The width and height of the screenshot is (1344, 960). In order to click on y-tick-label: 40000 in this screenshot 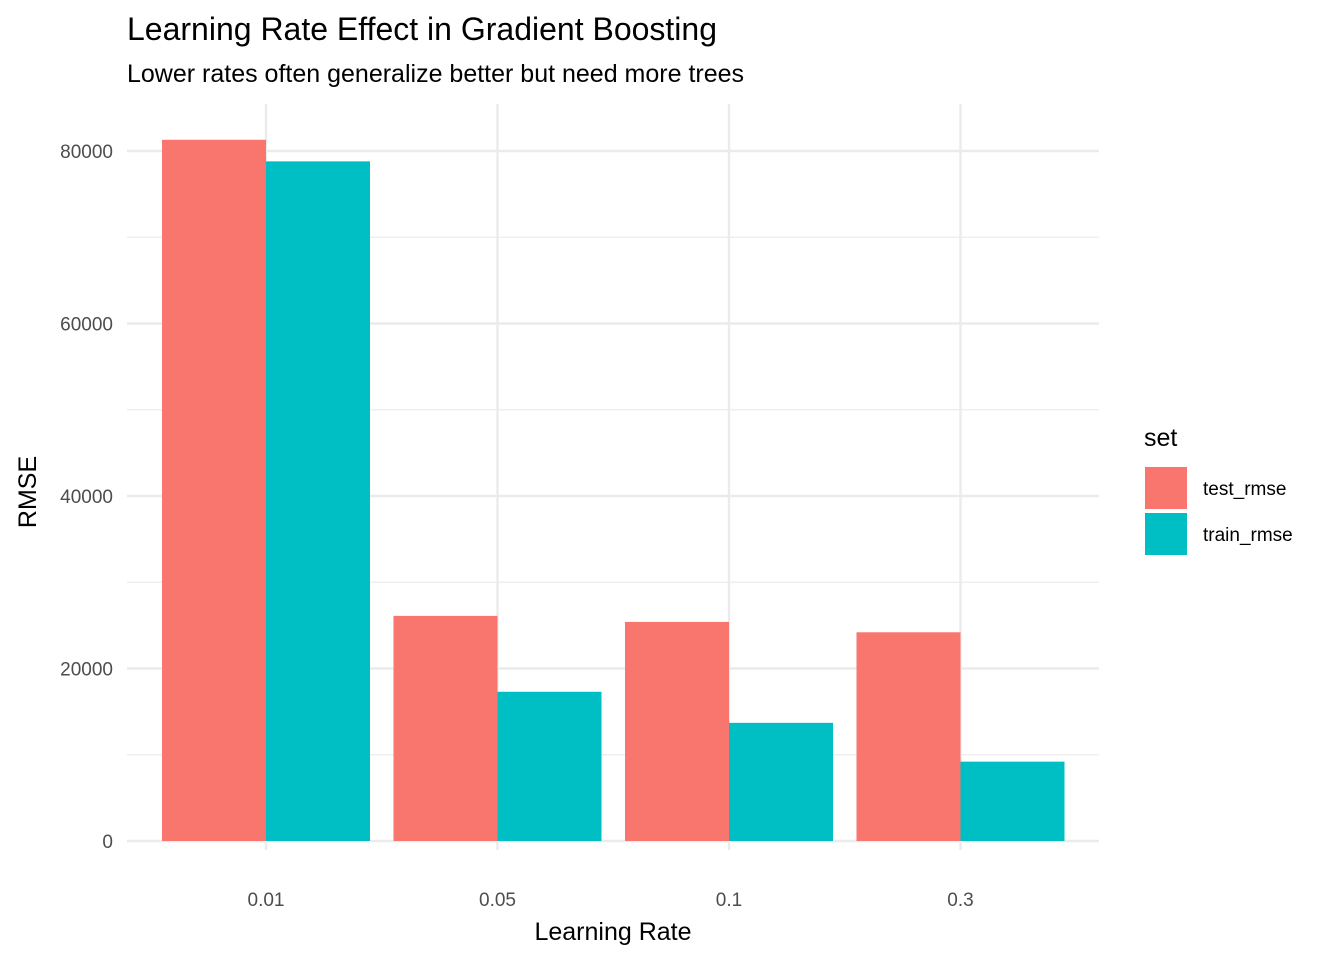, I will do `click(86, 497)`.